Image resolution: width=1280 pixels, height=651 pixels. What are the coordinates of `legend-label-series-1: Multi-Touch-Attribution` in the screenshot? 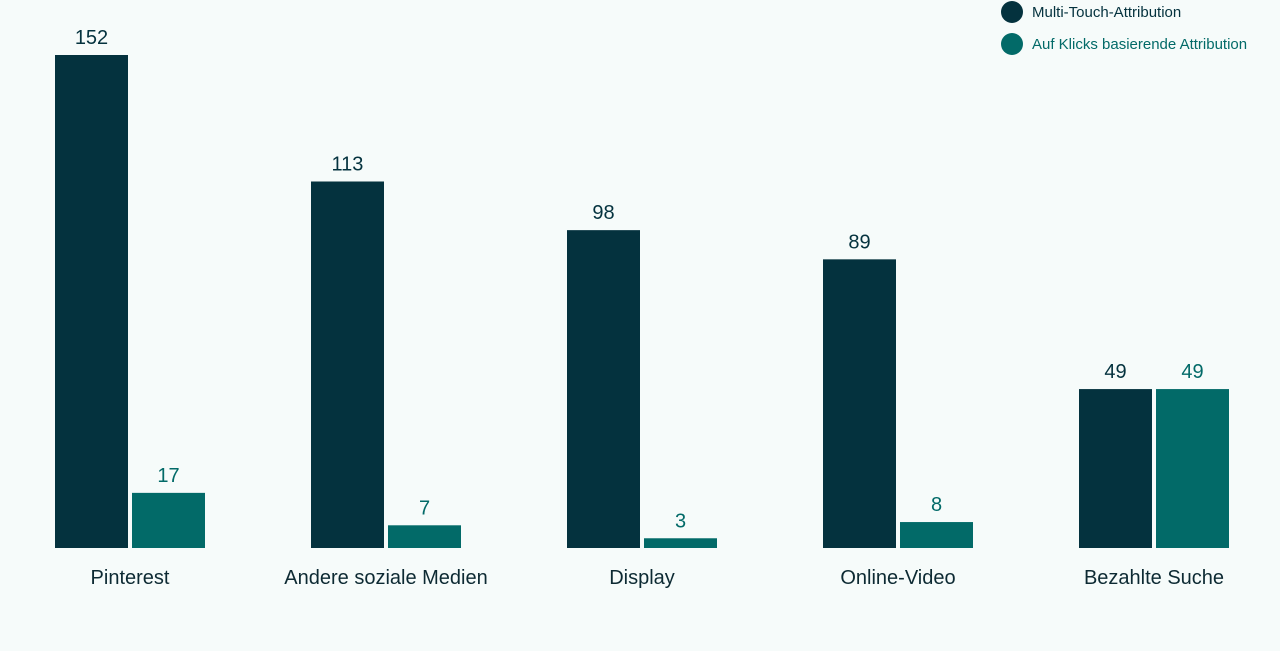 It's located at (1107, 12).